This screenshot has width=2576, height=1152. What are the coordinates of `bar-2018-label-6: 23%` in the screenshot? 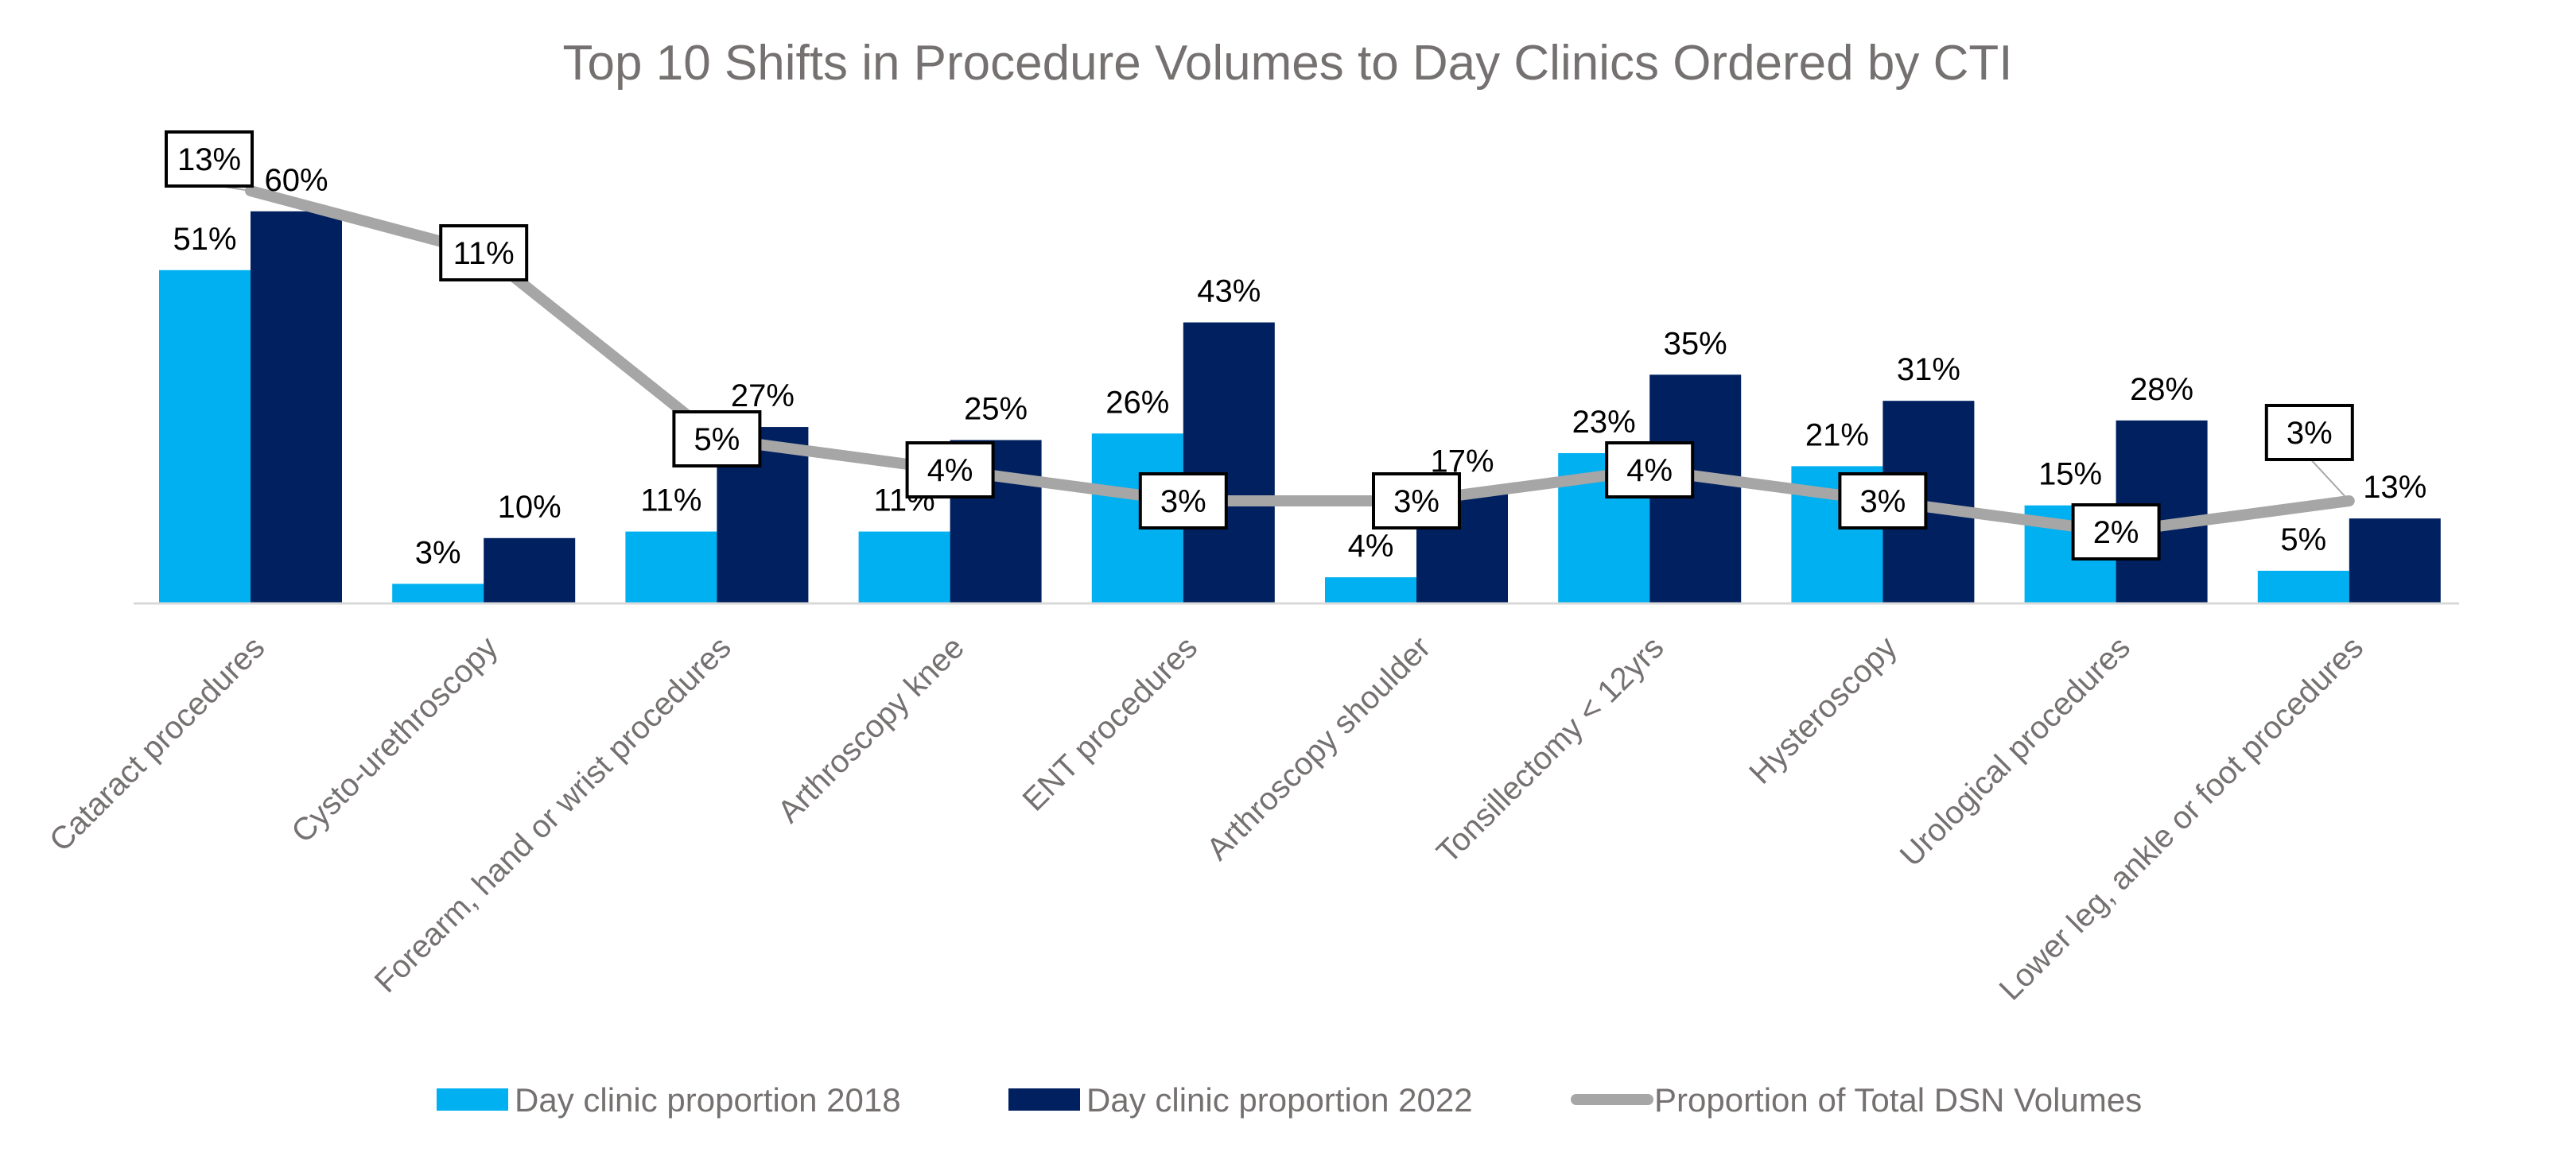 It's located at (1604, 422).